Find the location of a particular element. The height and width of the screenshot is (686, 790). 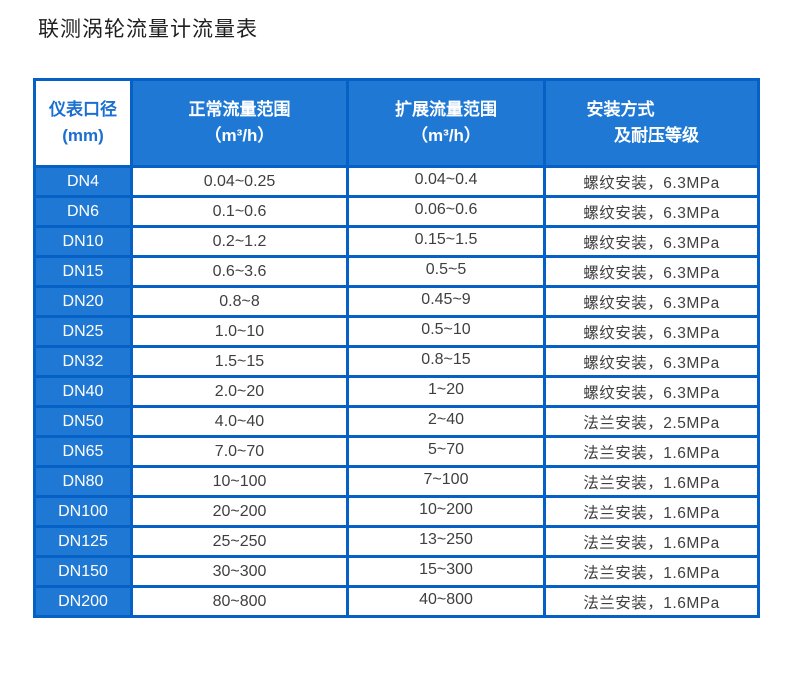

extended-range-cell: 13~250 is located at coordinates (446, 541).